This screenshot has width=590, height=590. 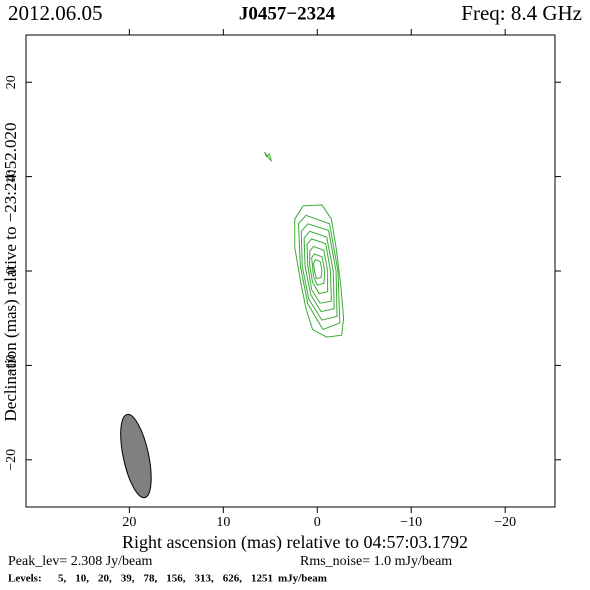 I want to click on level-label: 20,, so click(x=105, y=579).